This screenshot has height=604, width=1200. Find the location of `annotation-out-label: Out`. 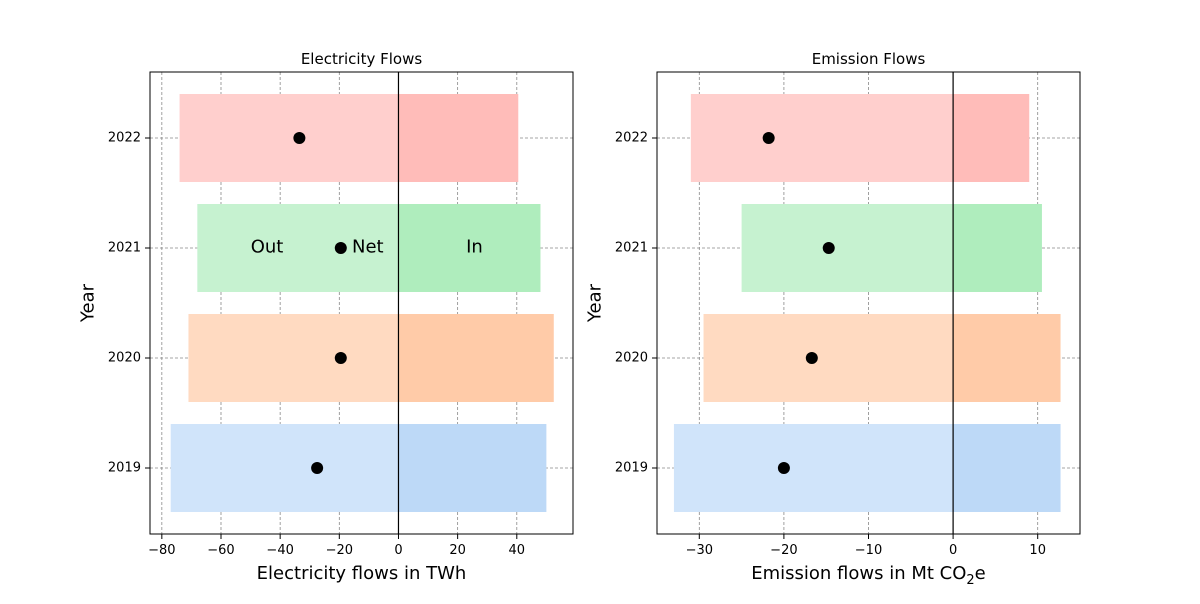

annotation-out-label: Out is located at coordinates (267, 247).